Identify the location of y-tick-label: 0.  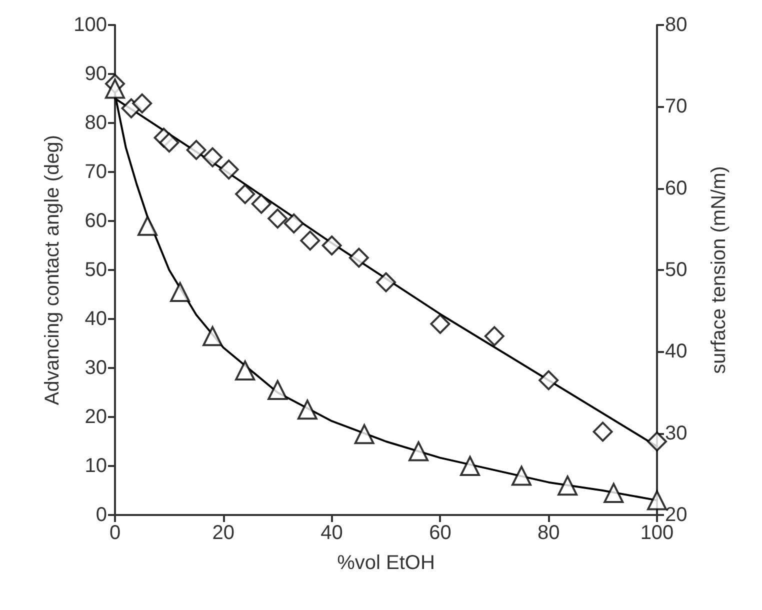
(101, 515).